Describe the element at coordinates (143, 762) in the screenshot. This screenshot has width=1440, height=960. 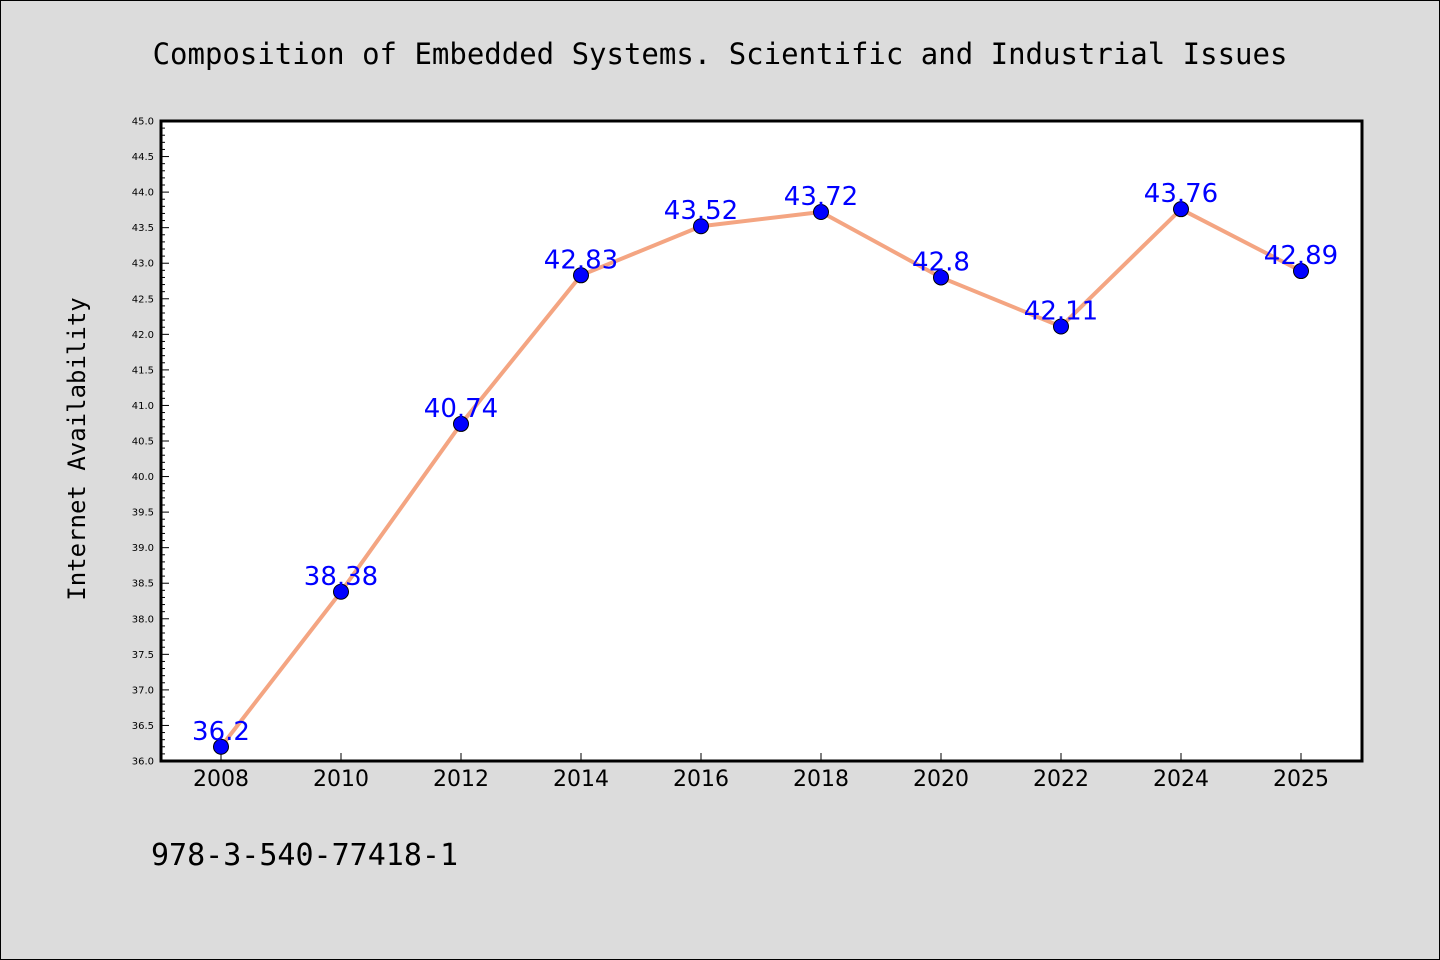
I see `y-tick-label: 36.0` at that location.